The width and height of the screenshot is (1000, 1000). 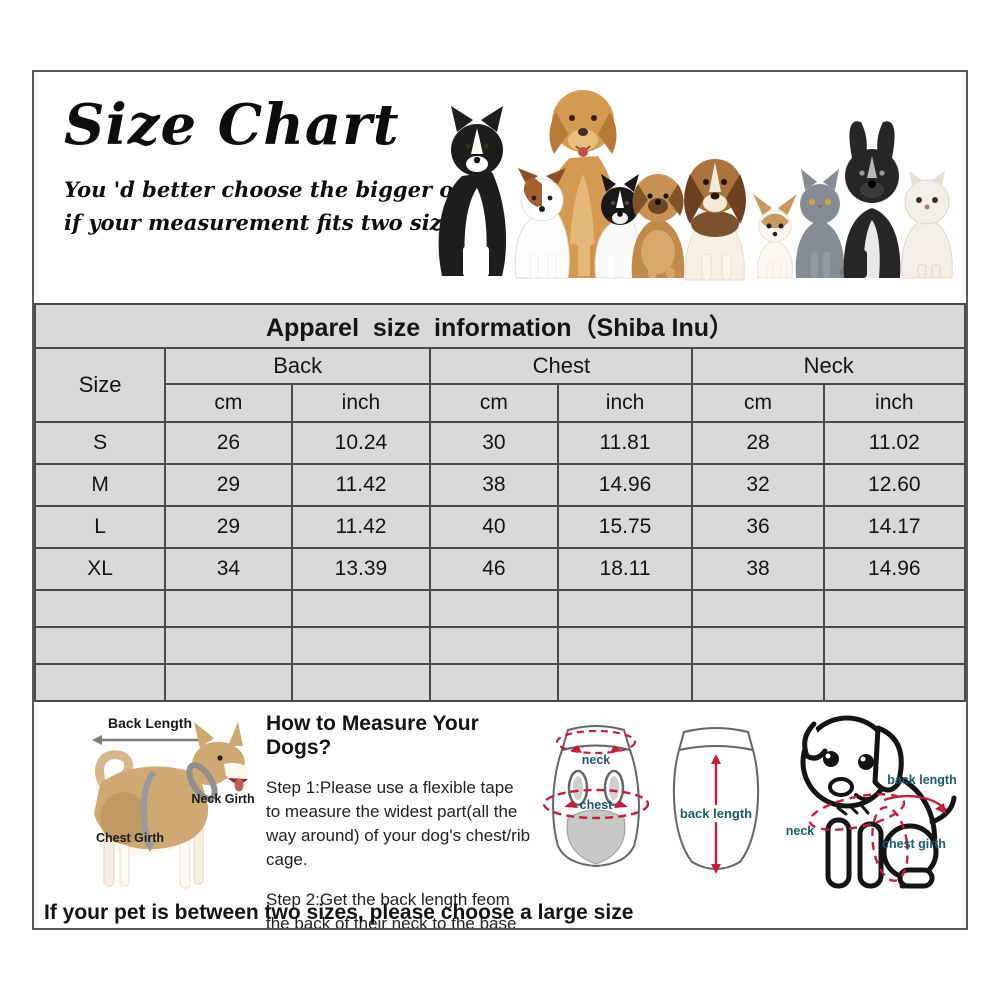 What do you see at coordinates (758, 527) in the screenshot?
I see `value-cell: 36` at bounding box center [758, 527].